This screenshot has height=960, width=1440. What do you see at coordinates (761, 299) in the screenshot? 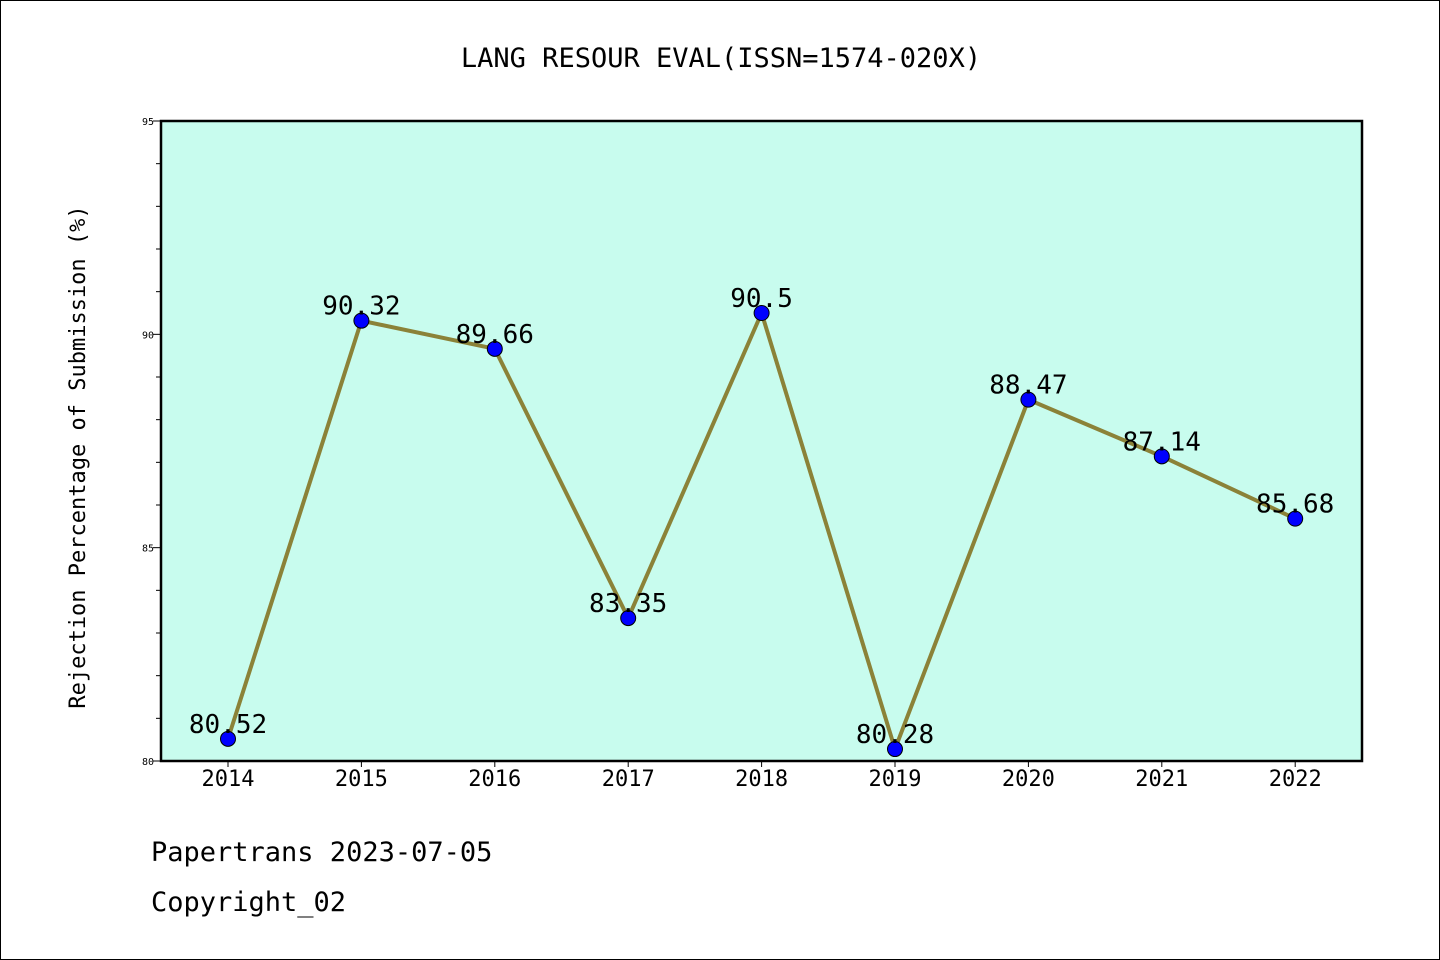
I see `data-label: 90.5` at bounding box center [761, 299].